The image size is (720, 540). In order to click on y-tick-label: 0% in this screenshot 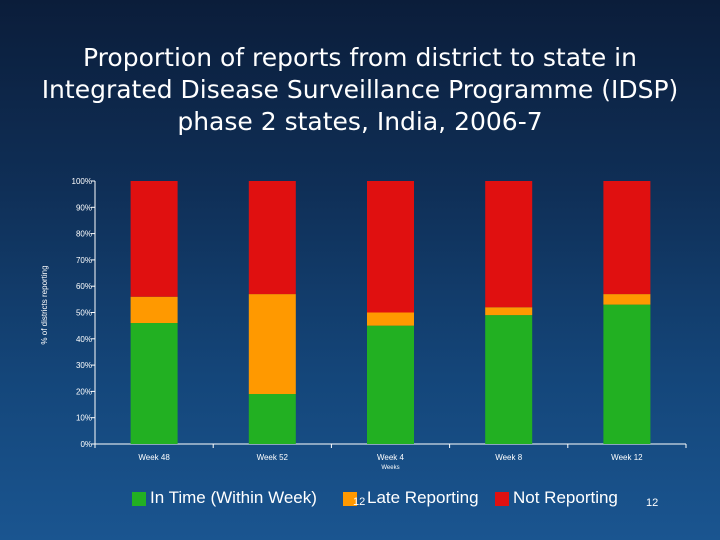, I will do `click(86, 444)`.